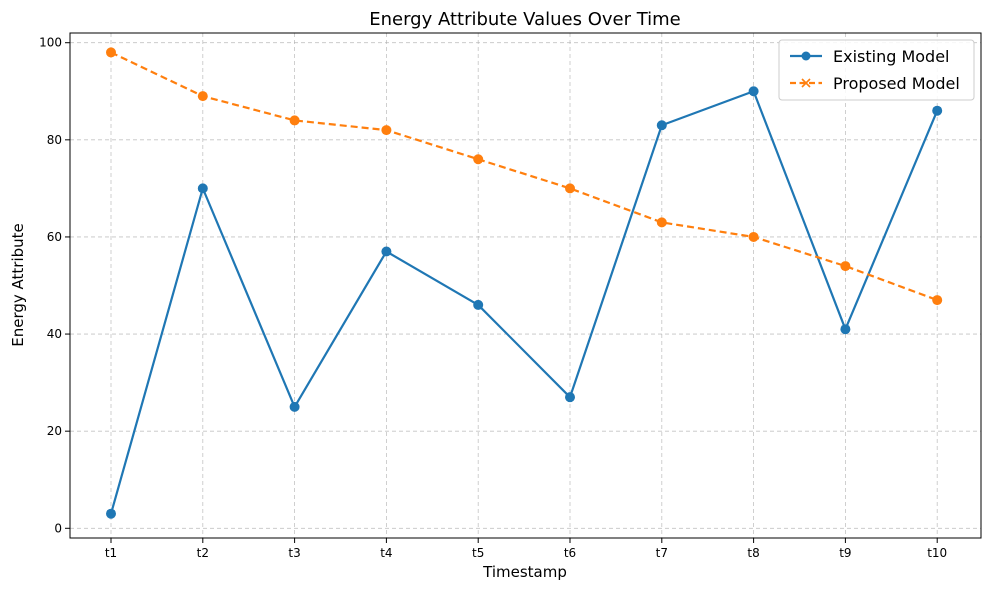 This screenshot has width=989, height=590. Describe the element at coordinates (54, 237) in the screenshot. I see `y-tick-label: 60` at that location.